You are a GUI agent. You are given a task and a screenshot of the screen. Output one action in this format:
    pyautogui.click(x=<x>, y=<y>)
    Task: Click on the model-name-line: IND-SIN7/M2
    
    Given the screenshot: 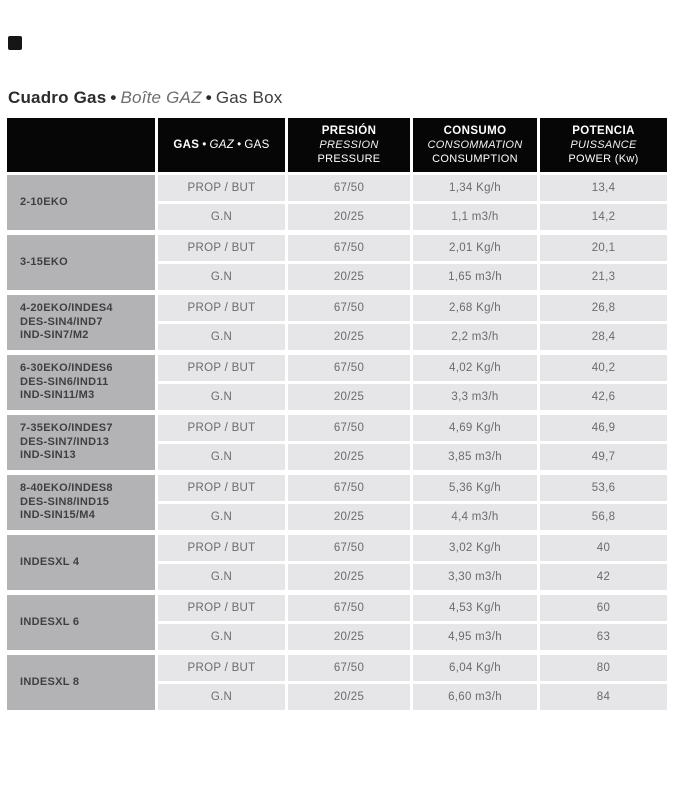 What is the action you would take?
    pyautogui.click(x=54, y=335)
    